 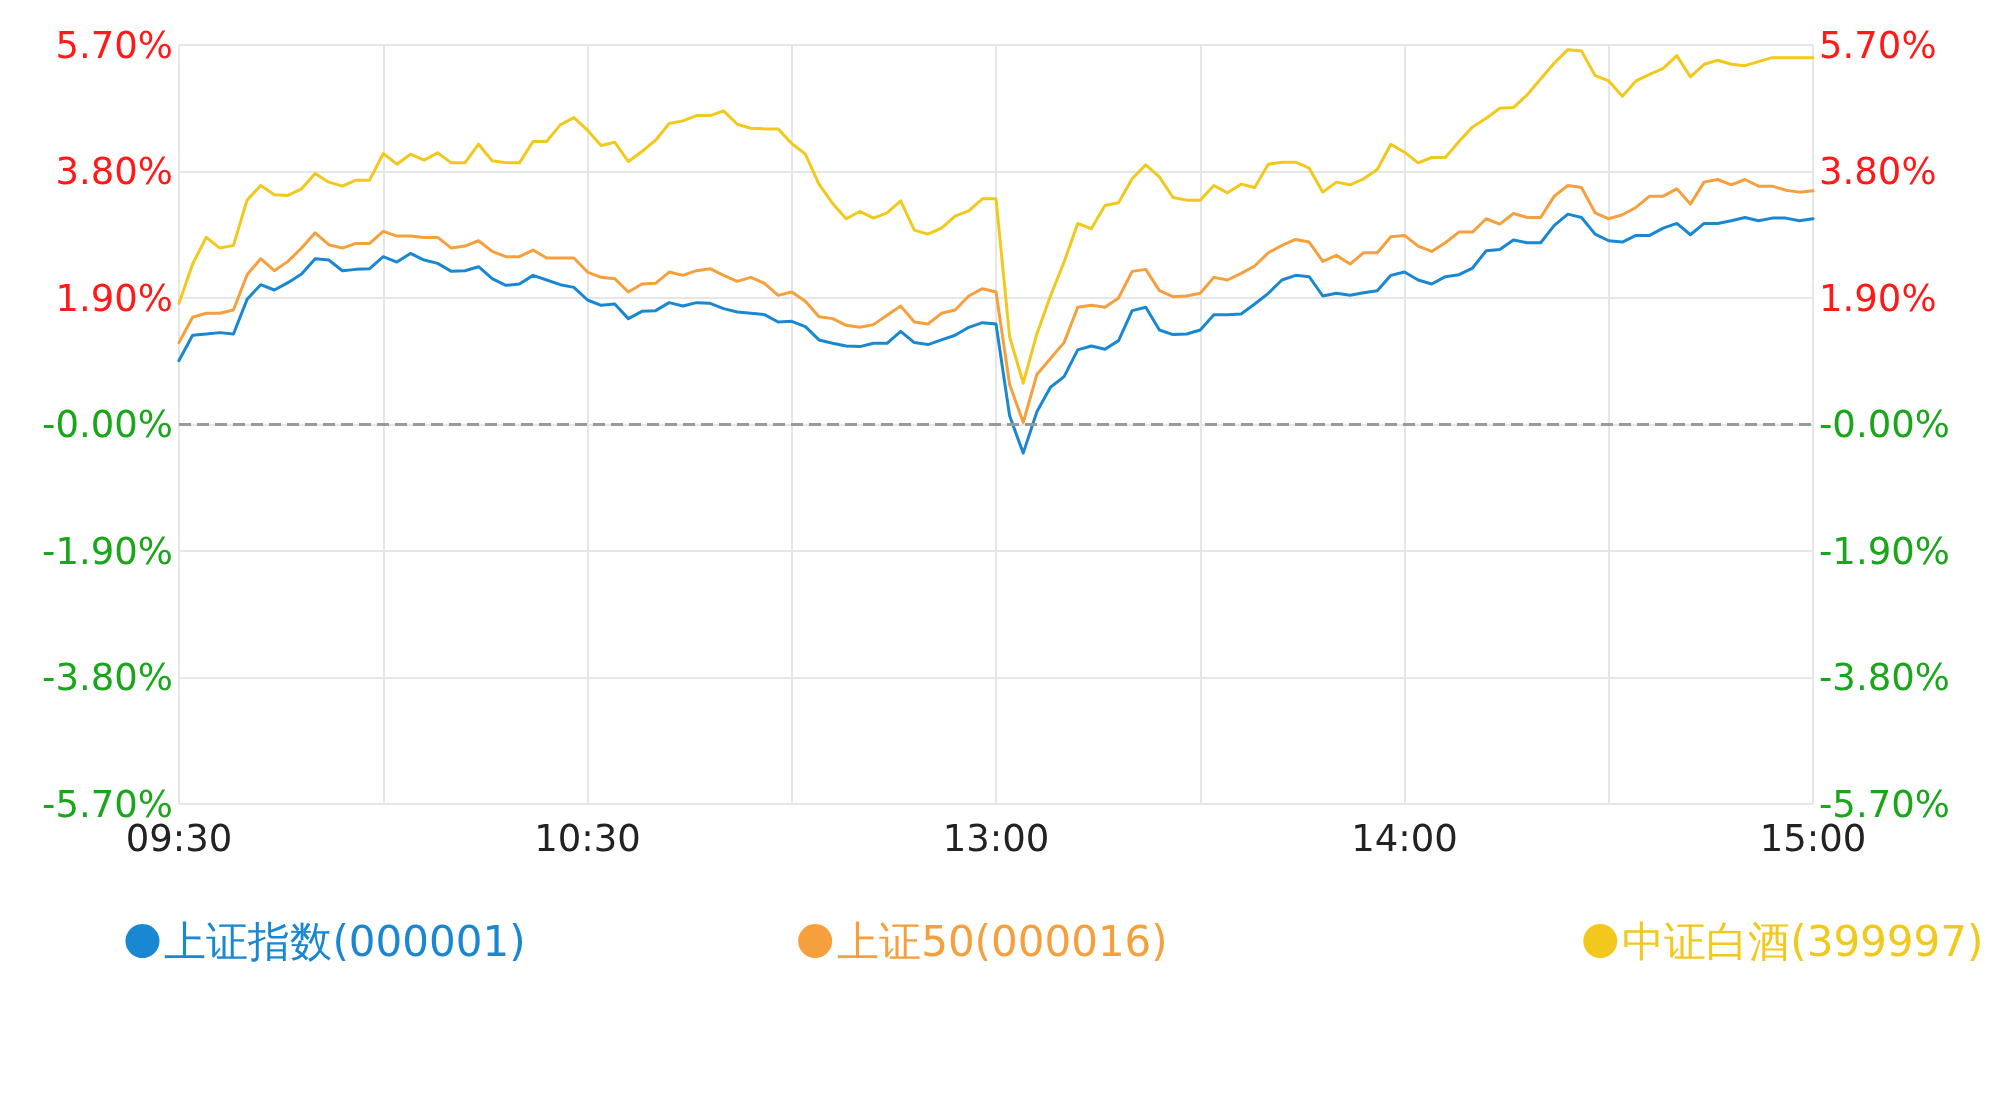 What do you see at coordinates (1002, 941) in the screenshot?
I see `legend-label: 上证50(000016)` at bounding box center [1002, 941].